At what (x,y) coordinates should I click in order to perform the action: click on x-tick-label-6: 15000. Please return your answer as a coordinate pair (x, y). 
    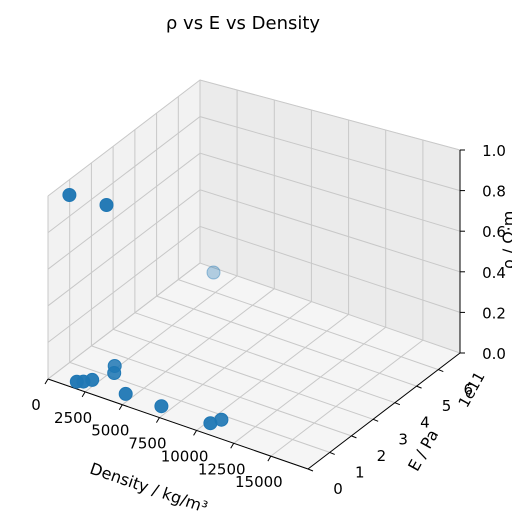
    Looking at the image, I should click on (259, 482).